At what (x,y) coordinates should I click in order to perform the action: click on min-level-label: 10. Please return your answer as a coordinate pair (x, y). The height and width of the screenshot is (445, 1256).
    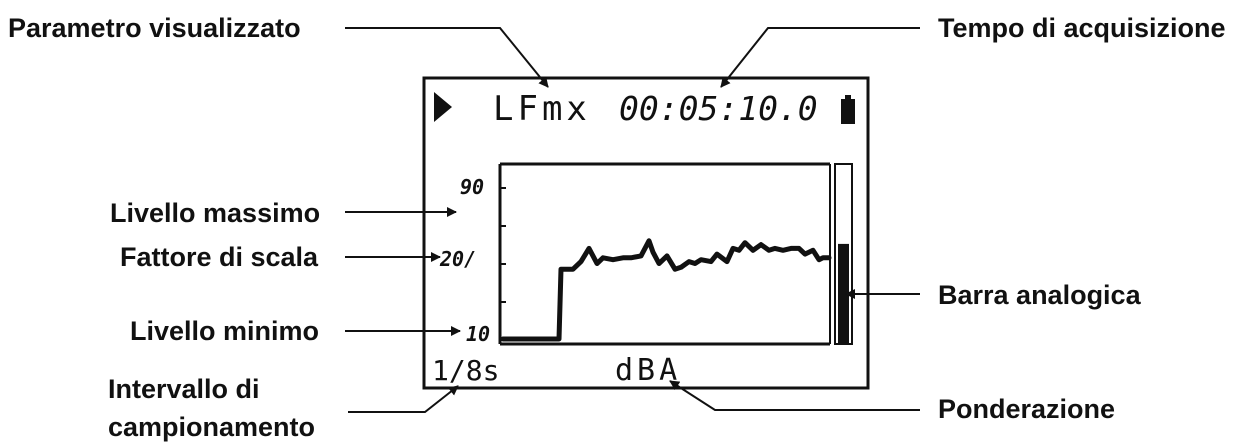
    Looking at the image, I should click on (478, 334).